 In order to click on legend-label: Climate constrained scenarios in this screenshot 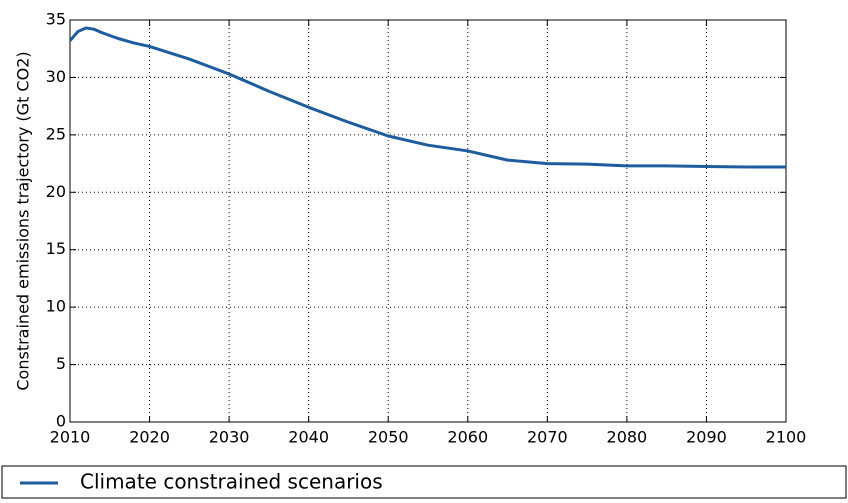, I will do `click(231, 482)`.